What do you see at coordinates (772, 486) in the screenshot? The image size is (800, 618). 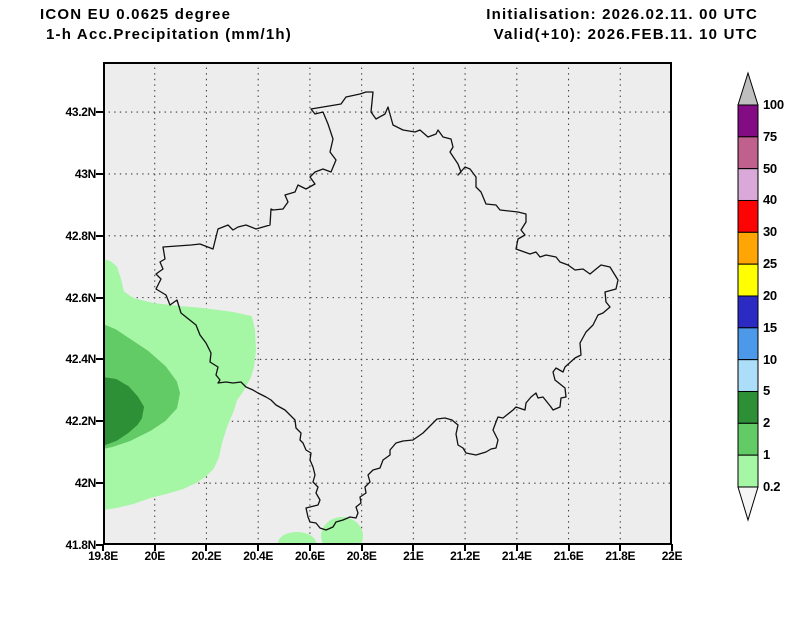 I see `colorbar-level-label: 0.2` at bounding box center [772, 486].